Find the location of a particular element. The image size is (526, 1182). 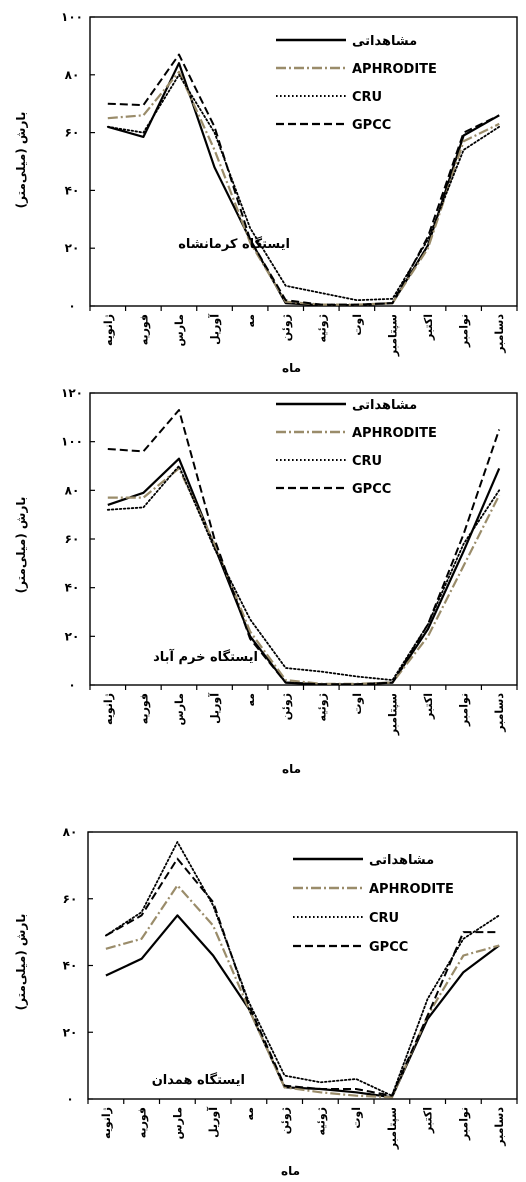

y-tick-label: ۱۲۰ is located at coordinates (72, 393).